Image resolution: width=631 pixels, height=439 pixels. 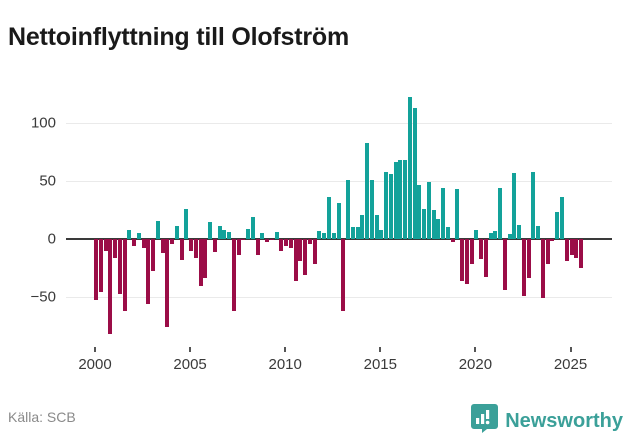 What do you see at coordinates (100, 266) in the screenshot?
I see `bar-2000Q2` at bounding box center [100, 266].